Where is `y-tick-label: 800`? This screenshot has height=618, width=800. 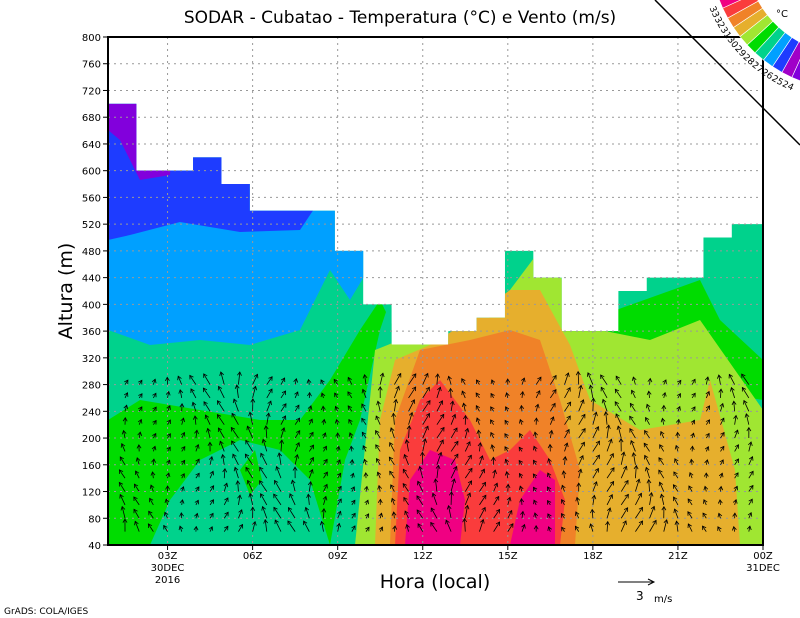
y-tick-label: 800 is located at coordinates (91, 38).